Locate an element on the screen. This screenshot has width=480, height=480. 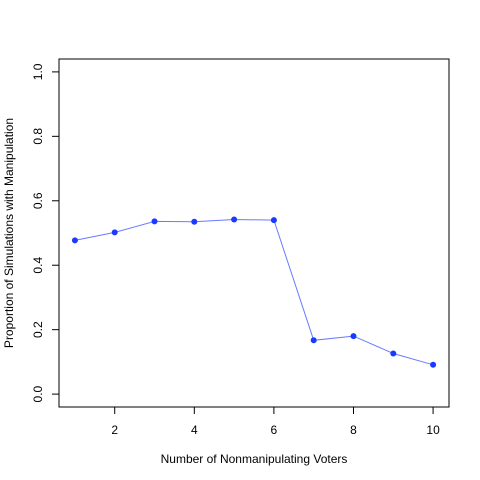
y-tick-label: 0.6 is located at coordinates (38, 200).